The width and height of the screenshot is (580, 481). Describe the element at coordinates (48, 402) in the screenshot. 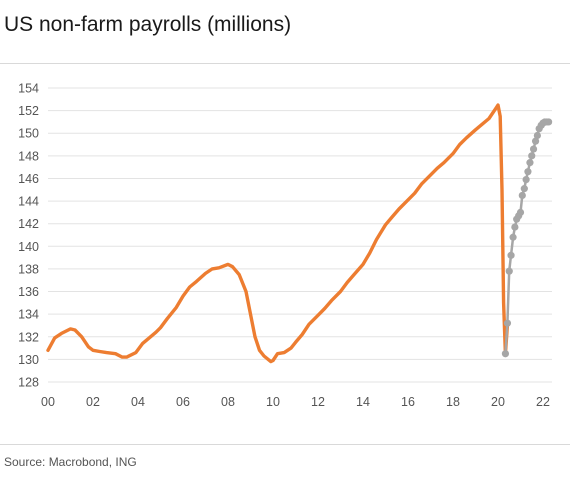

I see `x-tick-label: 00` at that location.